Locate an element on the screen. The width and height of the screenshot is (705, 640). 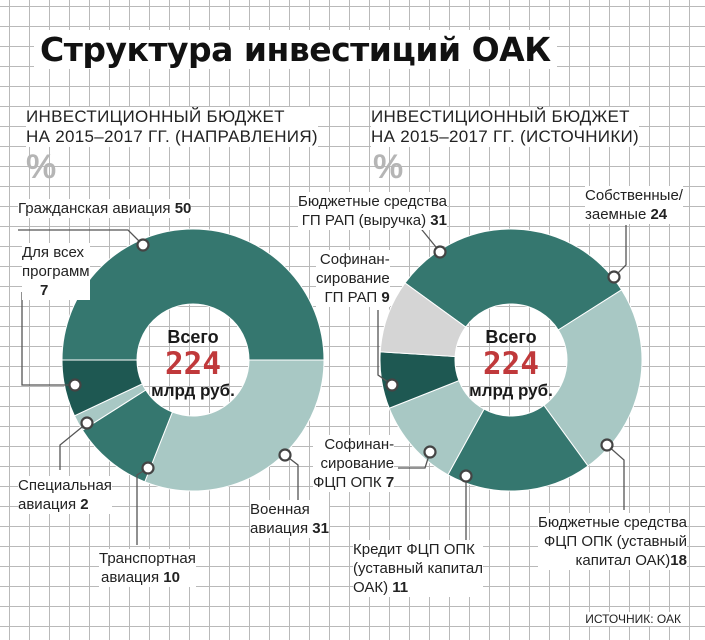
left-total-label: Всего is located at coordinates (193, 337).